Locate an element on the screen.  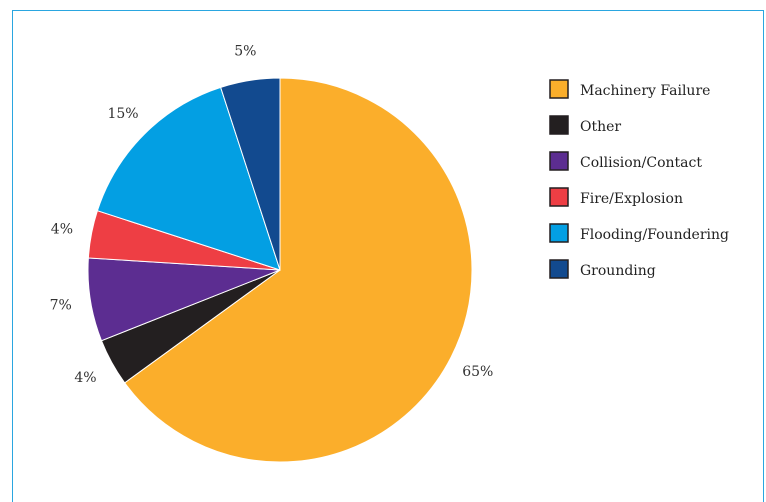
legend-label-grounding: Grounding is located at coordinates (618, 271).